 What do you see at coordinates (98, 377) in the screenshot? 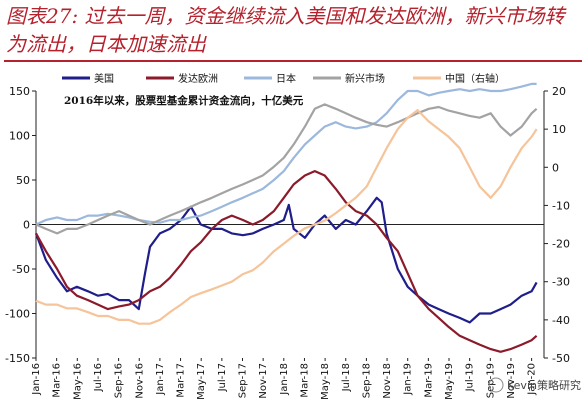
I see `x-tick-label: Jul-16` at bounding box center [98, 377].